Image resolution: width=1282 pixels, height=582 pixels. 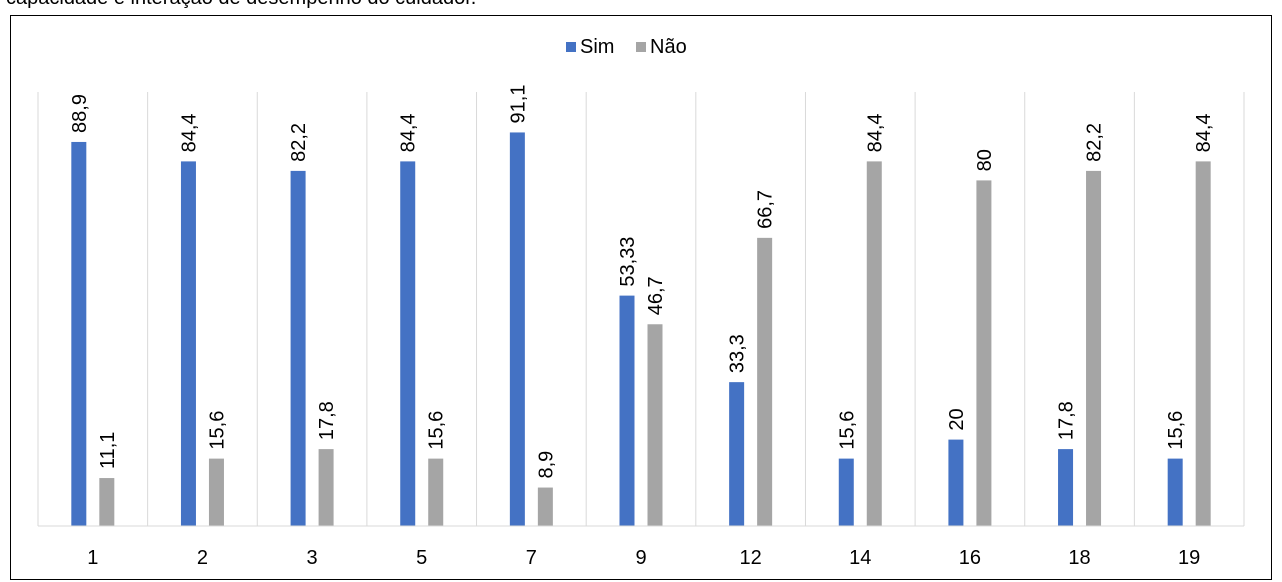 I want to click on x-axis: 1 2 3 5 7 9 12 14 16 18 19, so click(x=641, y=547).